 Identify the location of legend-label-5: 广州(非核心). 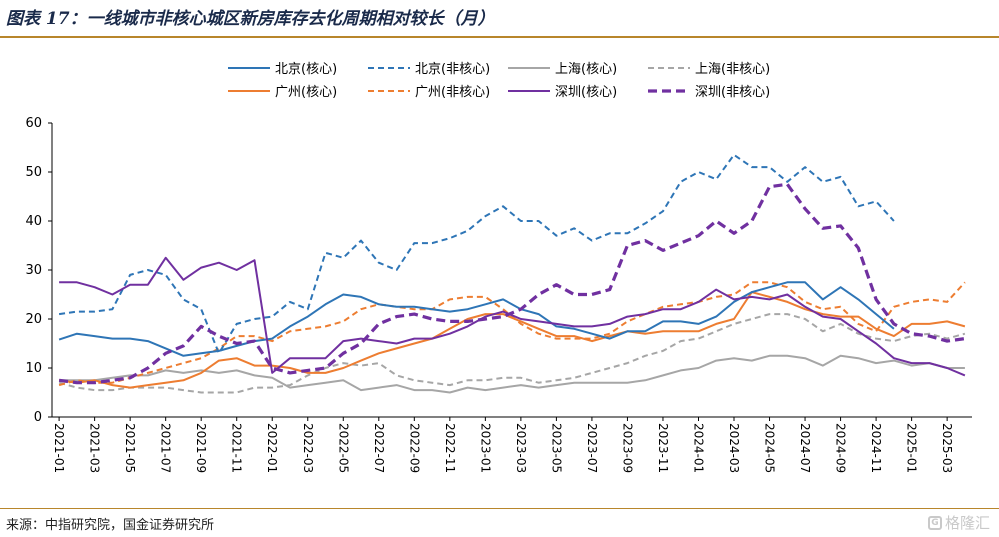
(452, 92).